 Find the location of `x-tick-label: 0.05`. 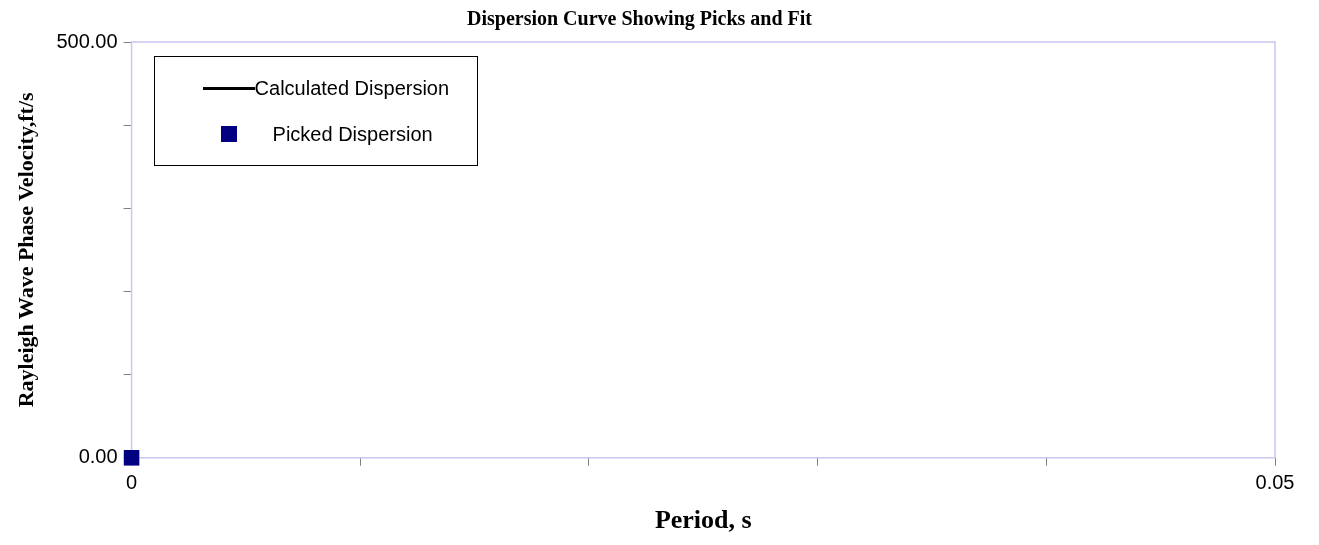

x-tick-label: 0.05 is located at coordinates (1275, 482).